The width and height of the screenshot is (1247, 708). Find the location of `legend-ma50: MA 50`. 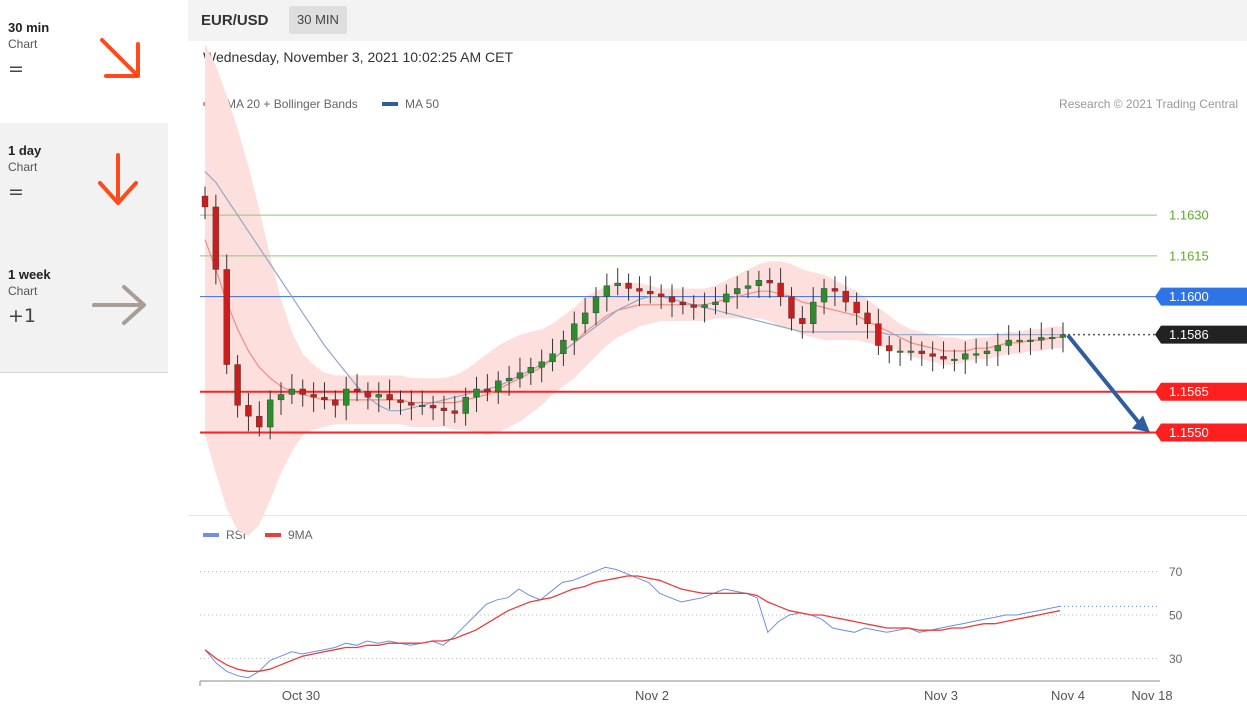

legend-ma50: MA 50 is located at coordinates (410, 104).